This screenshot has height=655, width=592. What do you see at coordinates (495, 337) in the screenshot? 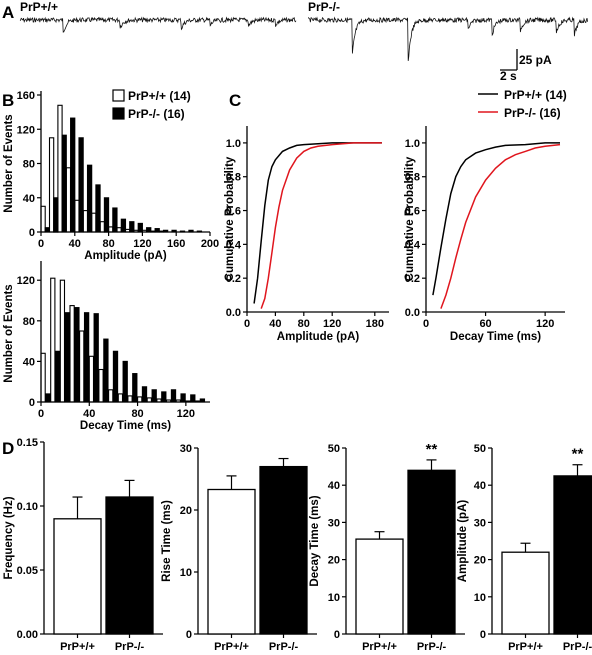
I see `x-axis-label: Decay Time (ms)` at bounding box center [495, 337].